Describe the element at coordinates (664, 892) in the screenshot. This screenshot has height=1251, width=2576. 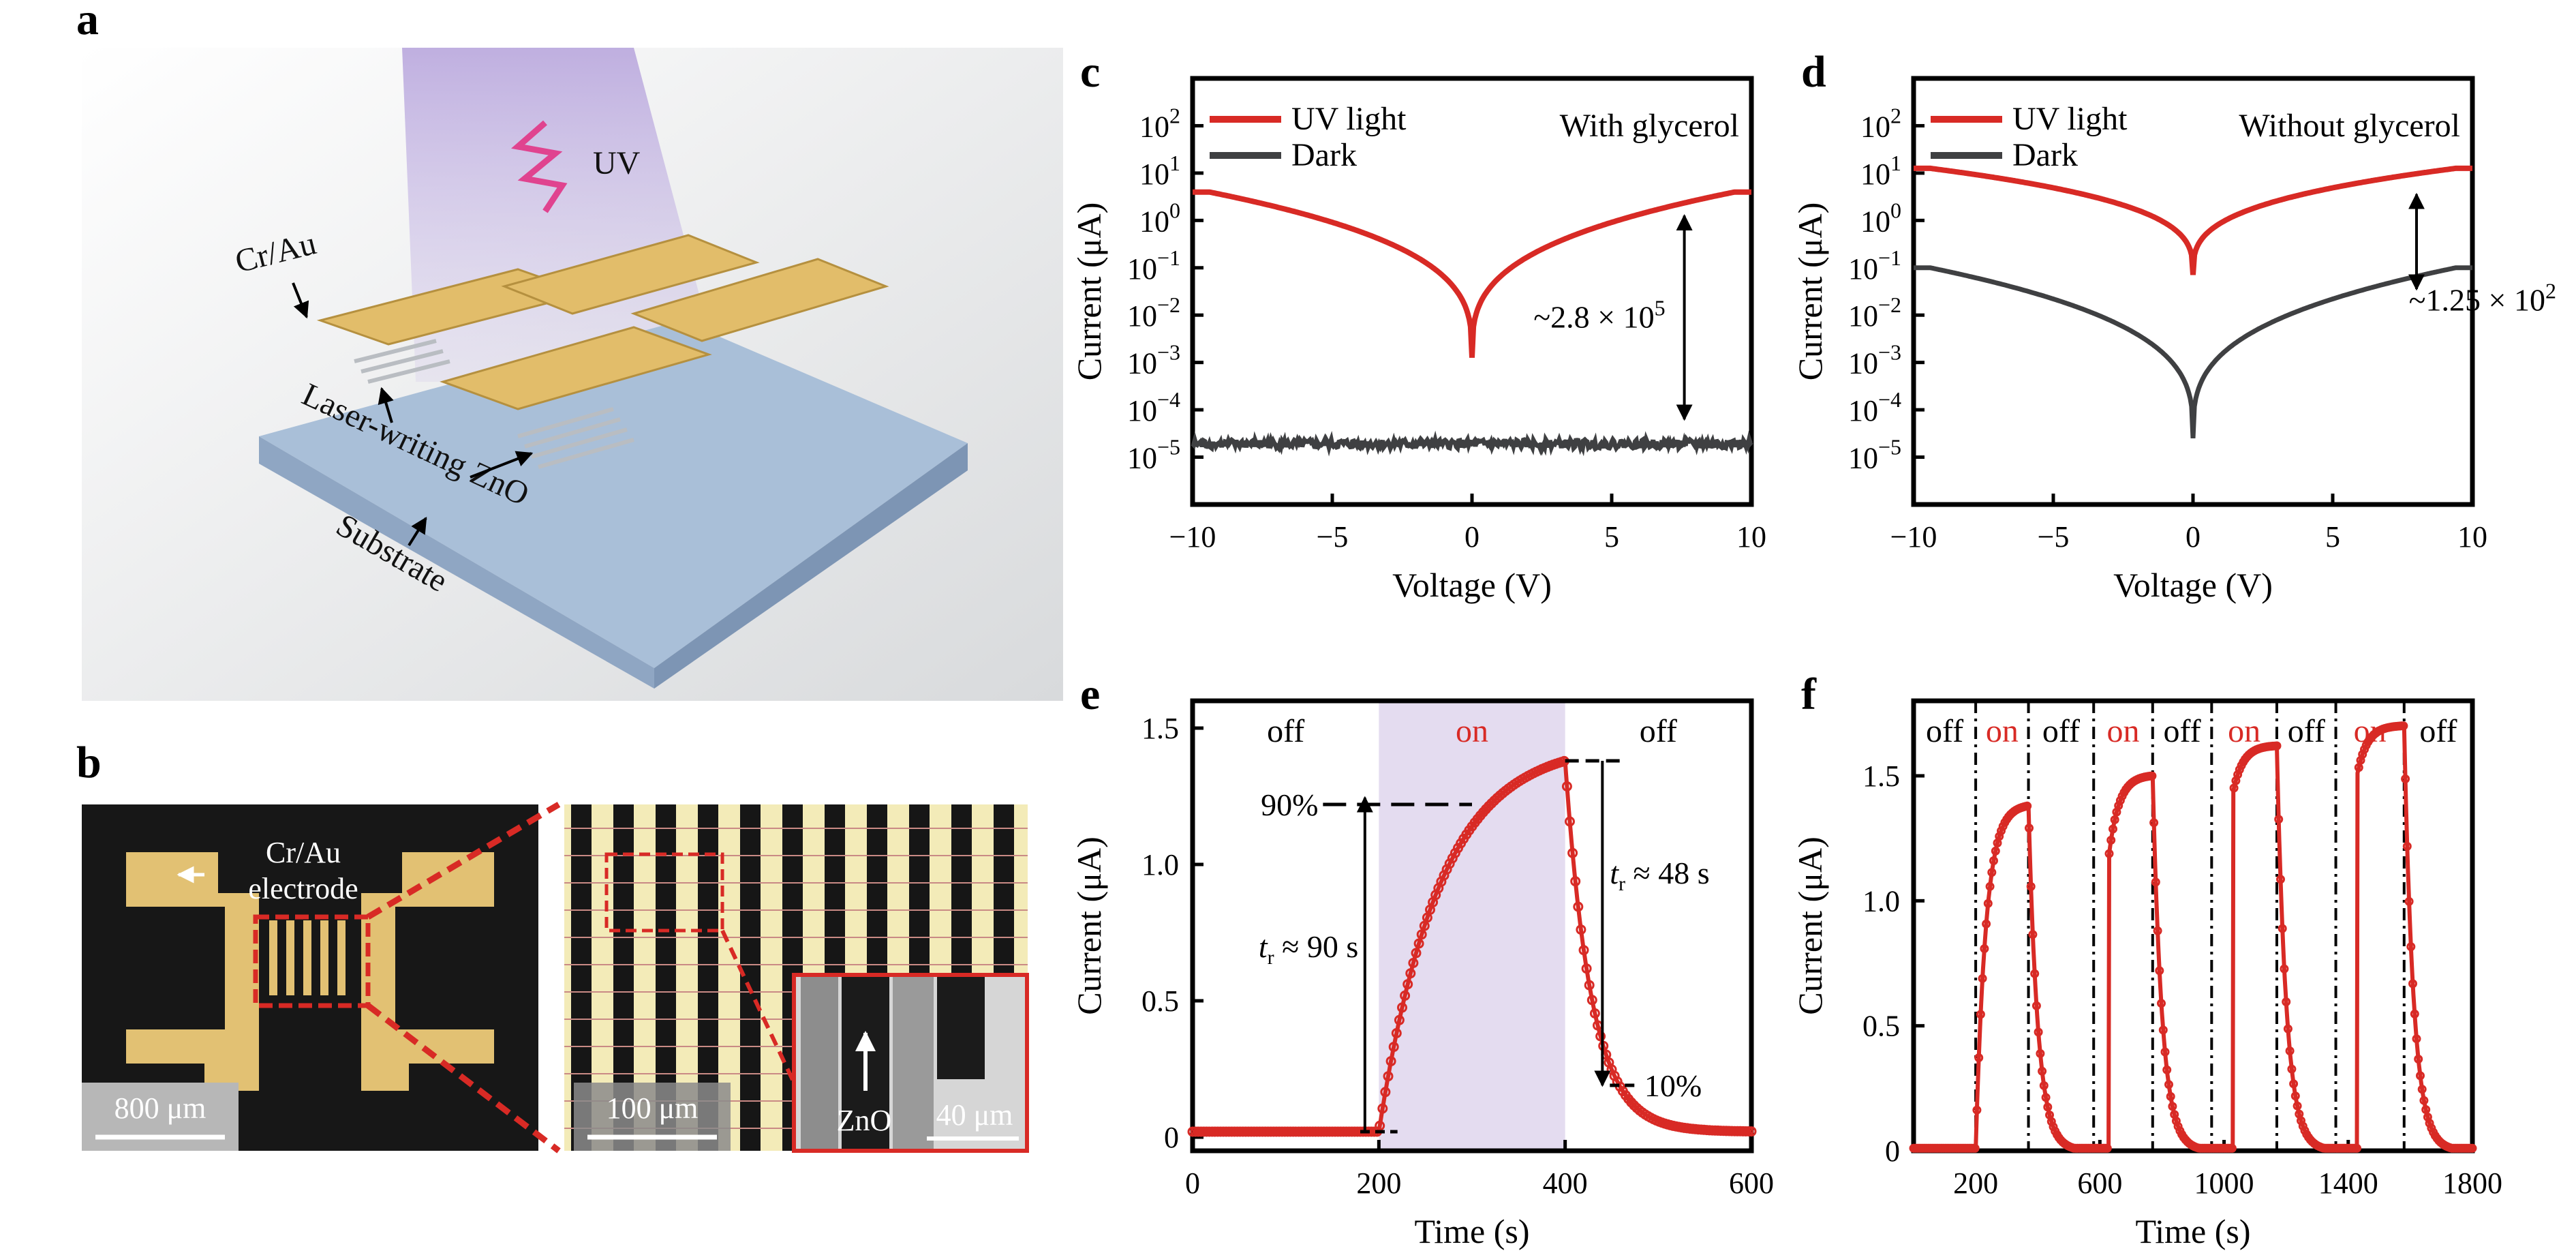
I see `zoom-box-right` at that location.